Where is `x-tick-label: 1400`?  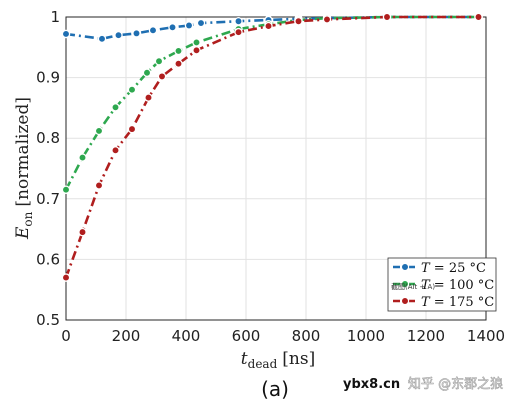 x-tick-label: 1400 is located at coordinates (486, 336).